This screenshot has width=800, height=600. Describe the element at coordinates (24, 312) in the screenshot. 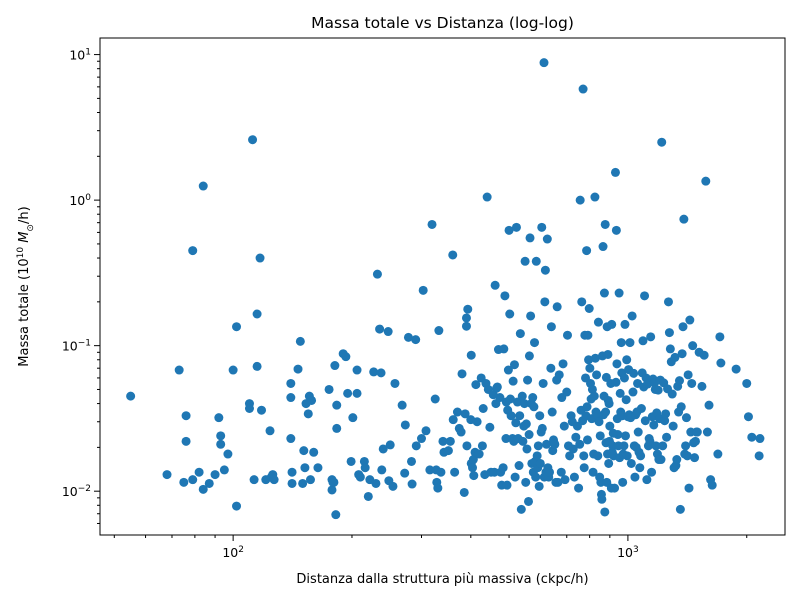

I see `y-axis-label-main: Massa totale (10` at that location.